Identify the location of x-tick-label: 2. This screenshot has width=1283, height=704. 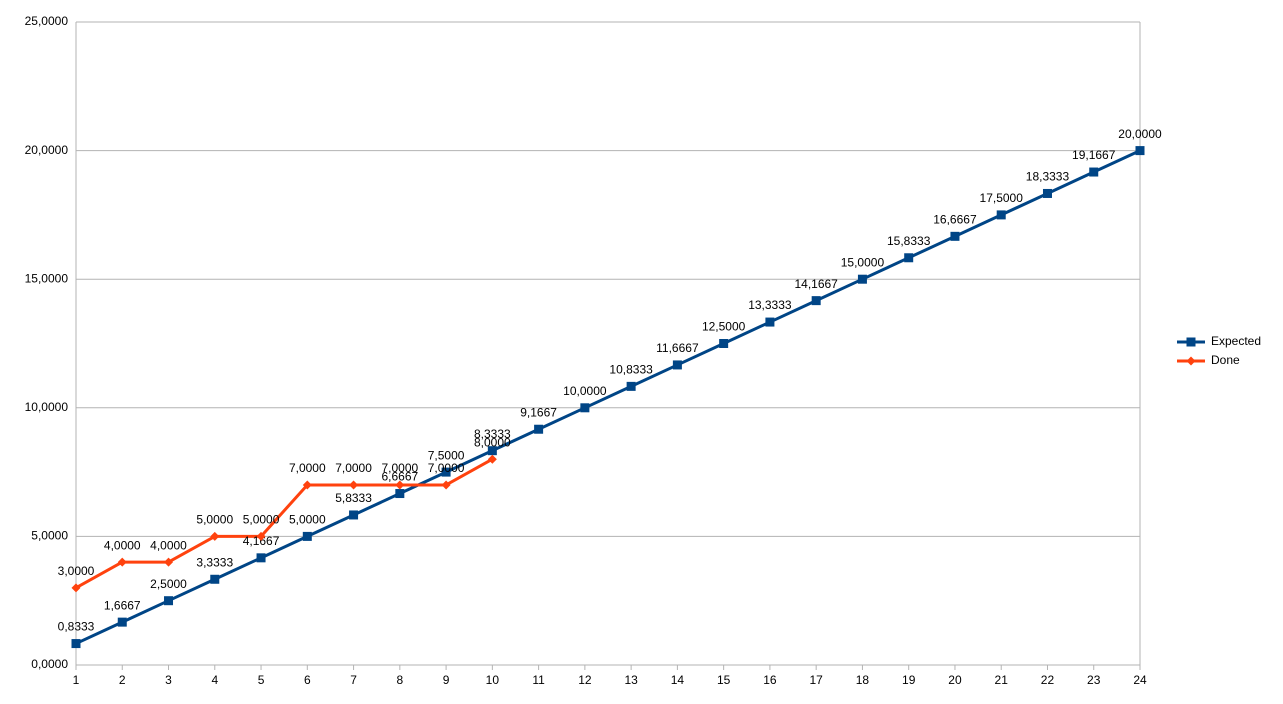
(122, 680).